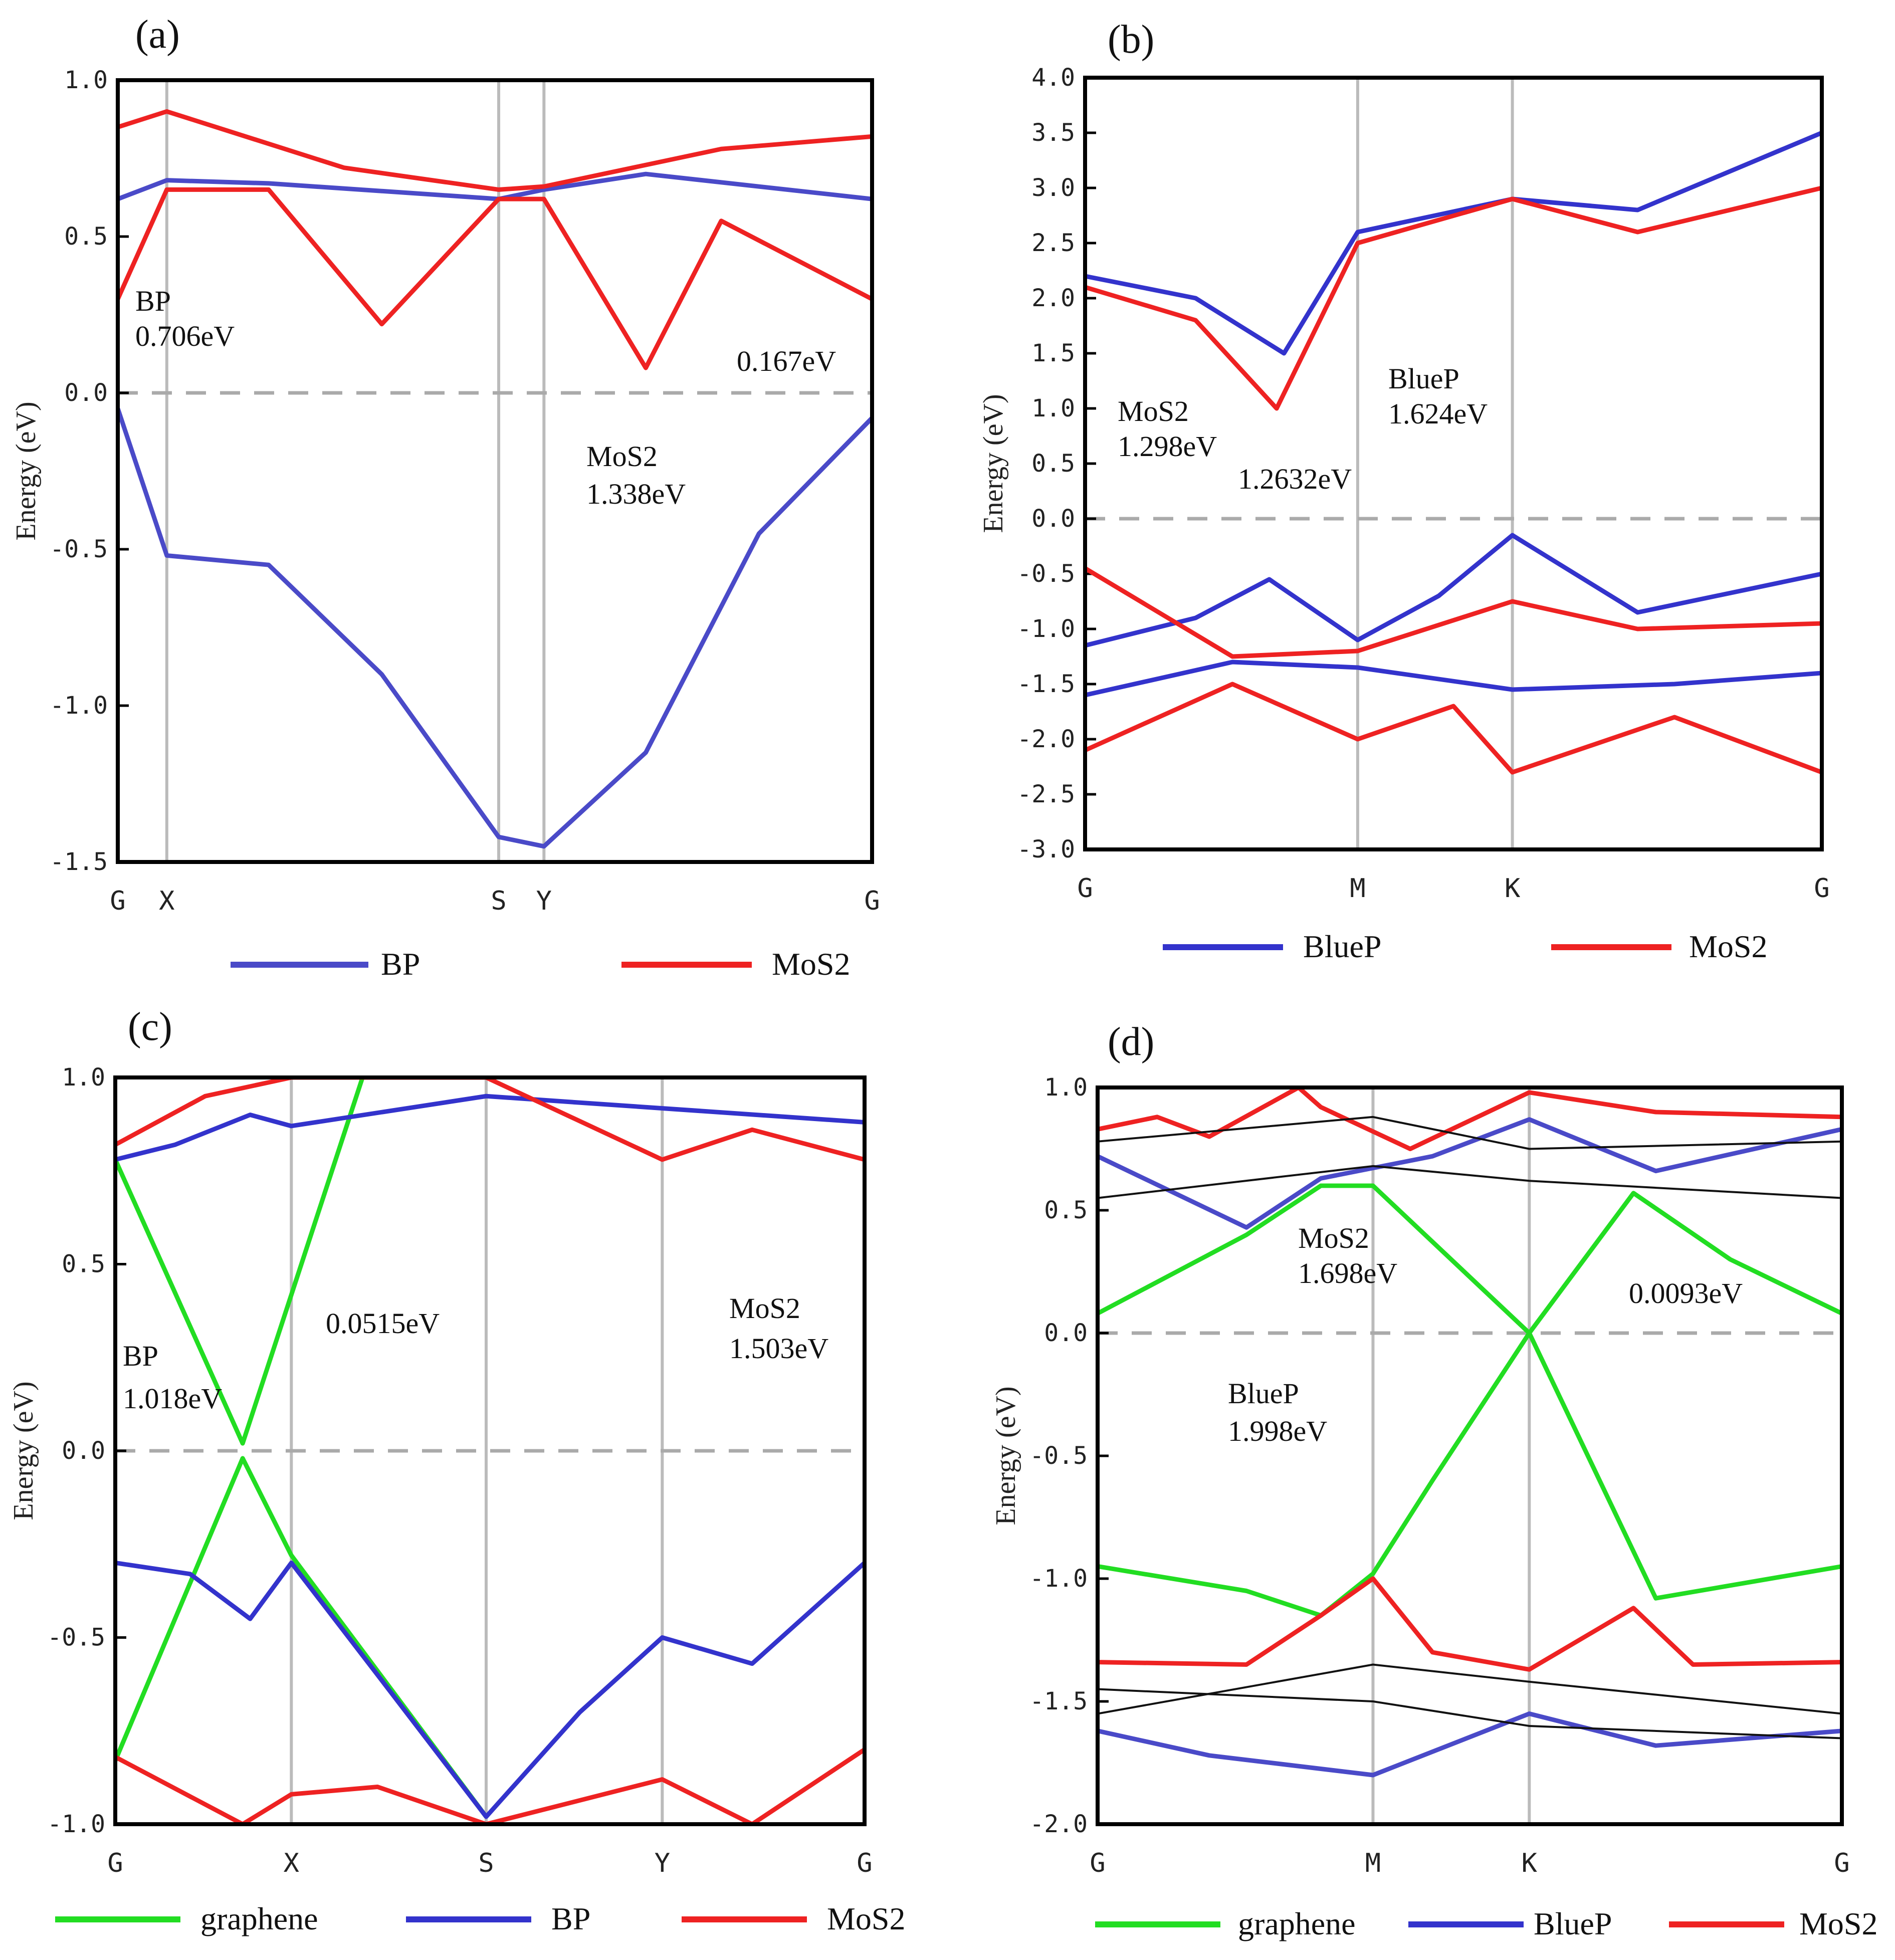 Image resolution: width=1895 pixels, height=1960 pixels. I want to click on annotation-value: 0.0515eV, so click(383, 1324).